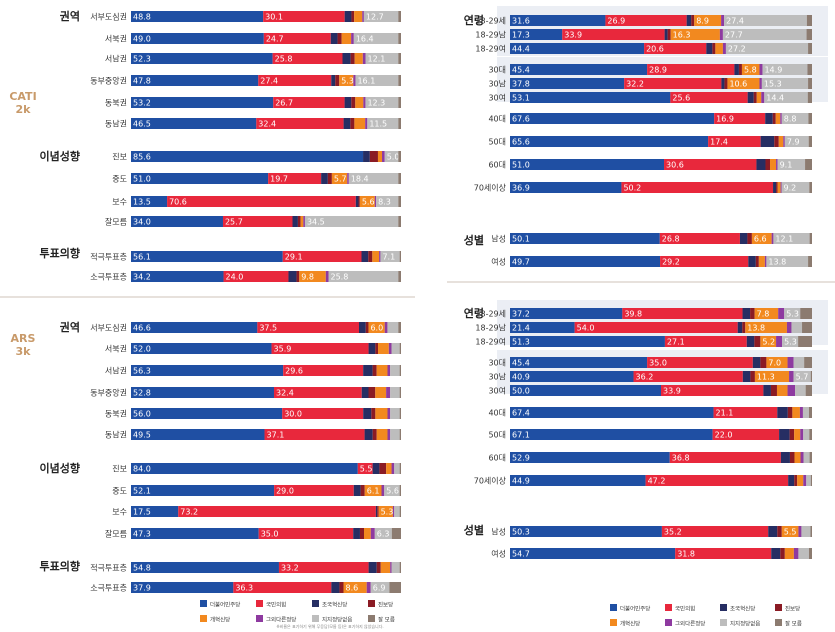 Image resolution: width=835 pixels, height=632 pixels. I want to click on bar-value-label: 36.2, so click(645, 377).